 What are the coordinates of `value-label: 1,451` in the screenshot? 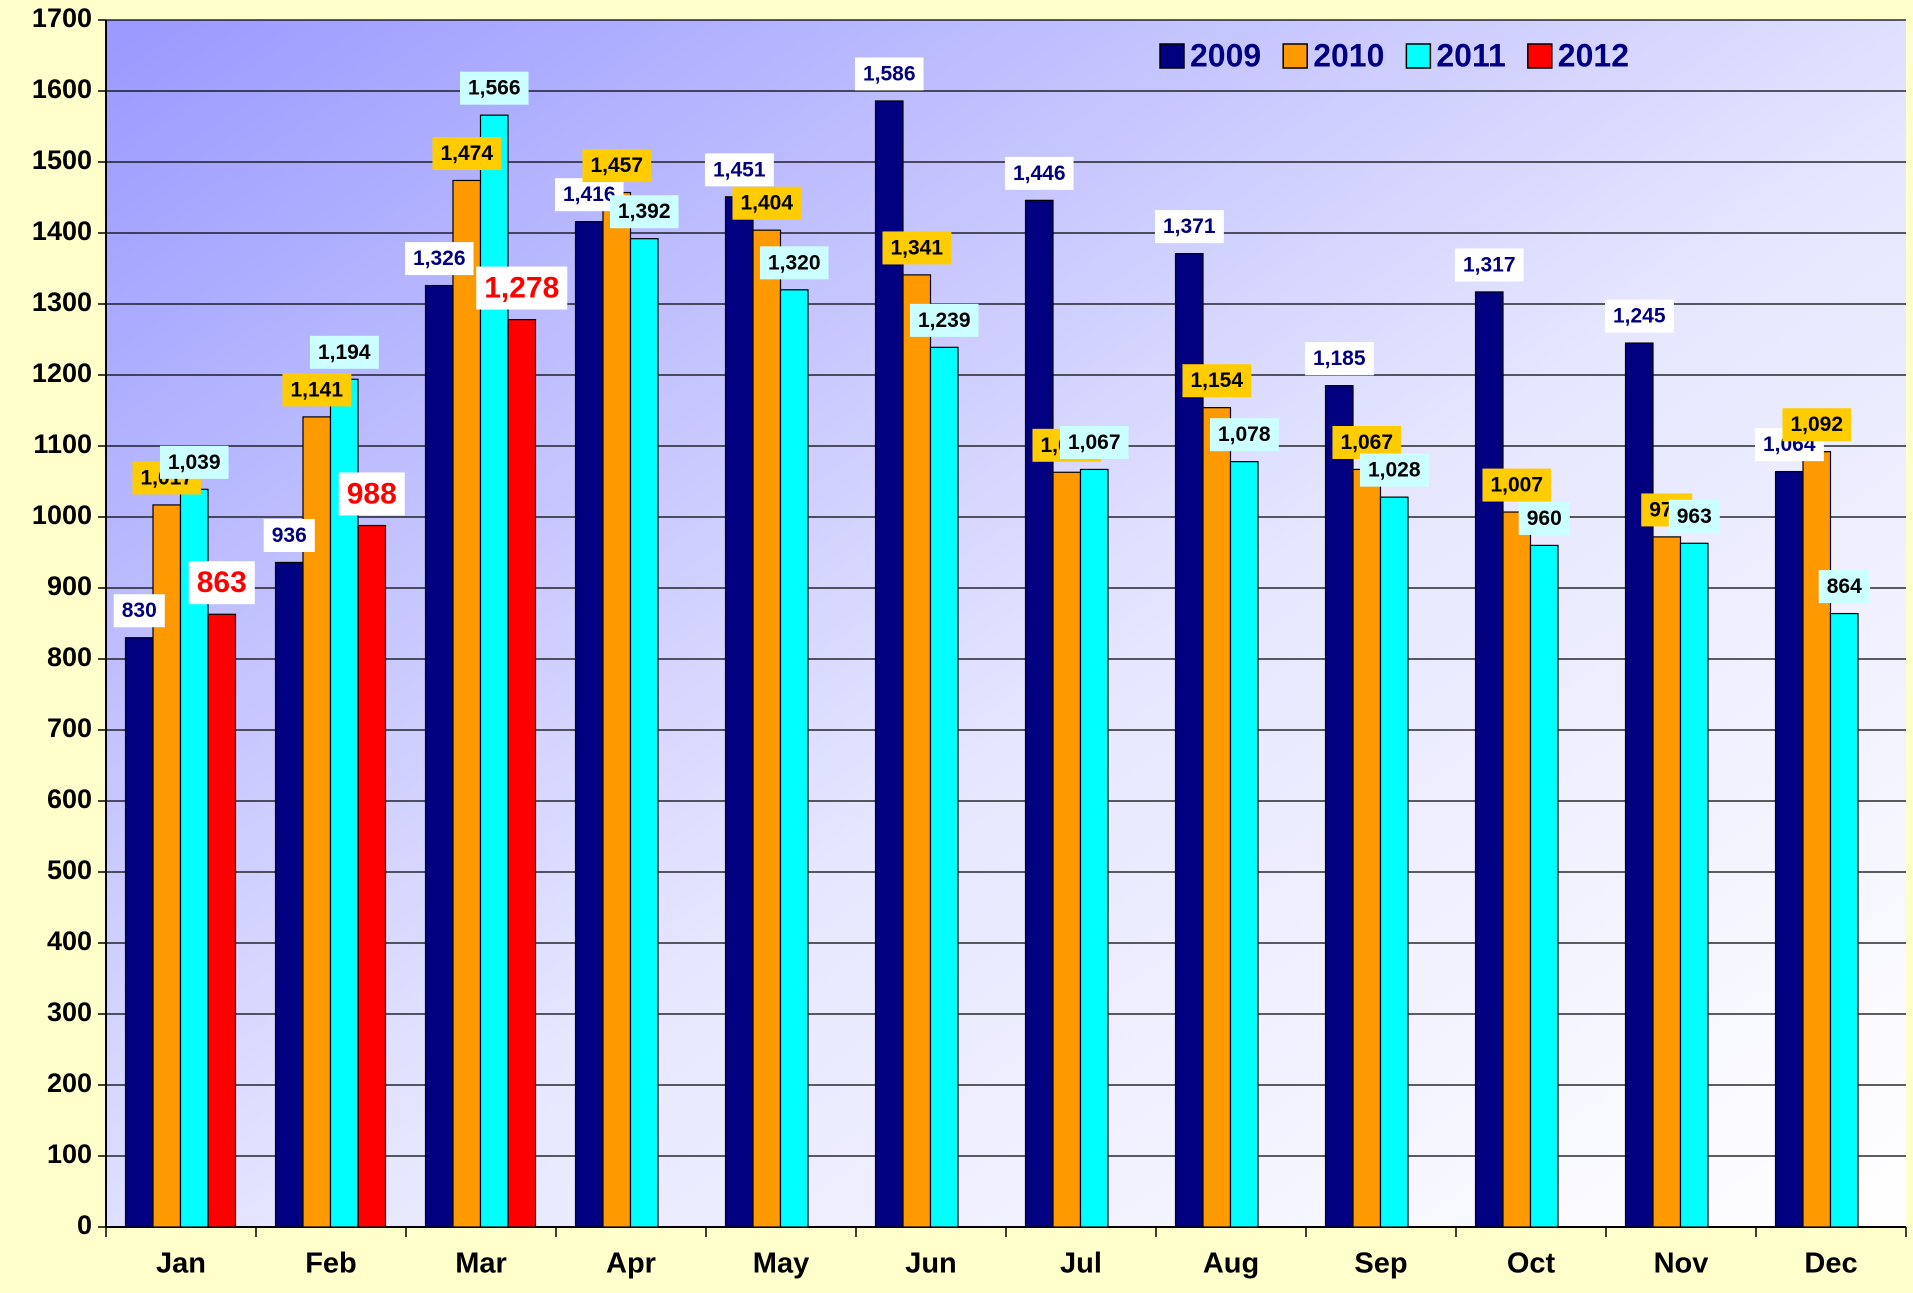 It's located at (739, 169).